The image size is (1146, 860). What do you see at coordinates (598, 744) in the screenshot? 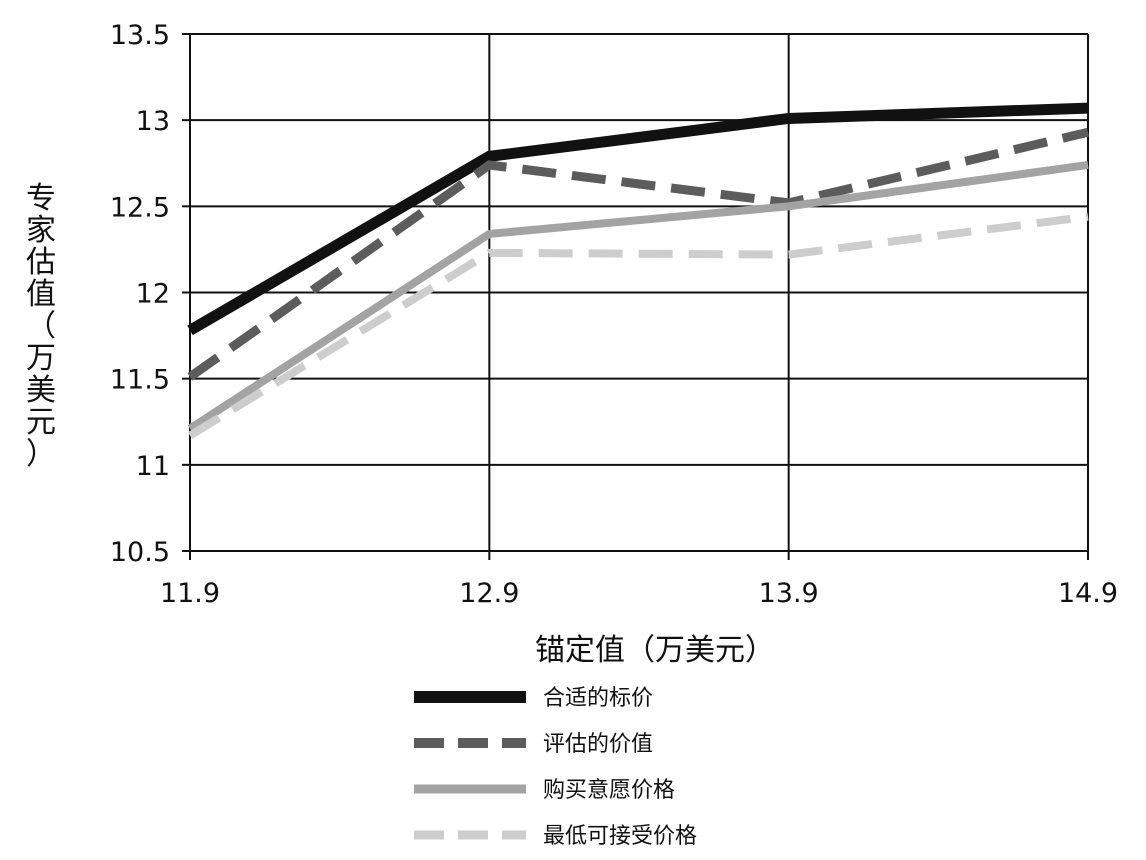
I see `legend-label-1: 评估的价值` at bounding box center [598, 744].